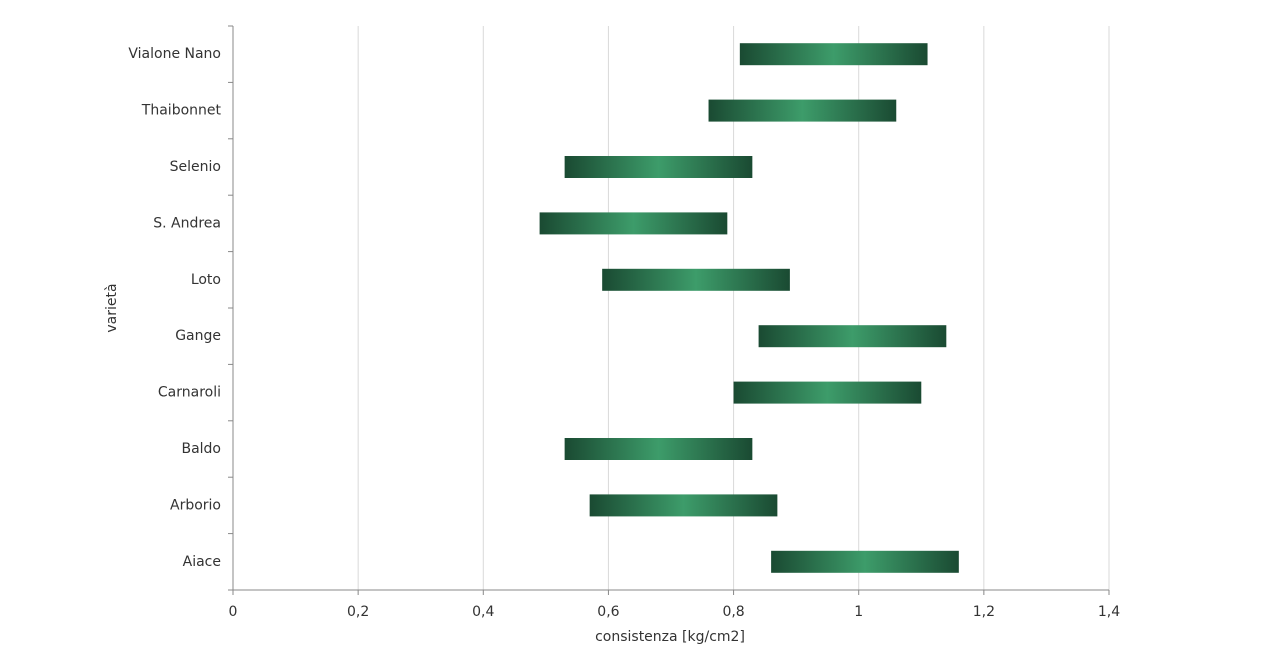 This screenshot has width=1280, height=661. Describe the element at coordinates (206, 280) in the screenshot. I see `y-tick-label: Loto` at that location.